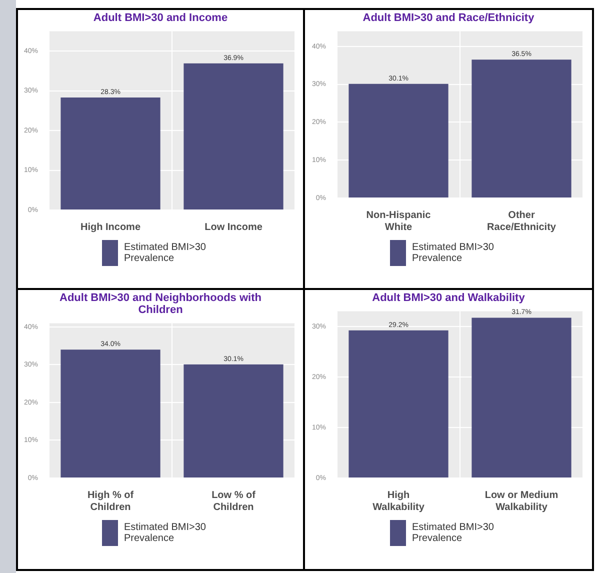  I want to click on x-tick-label: Non-Hispanic White, so click(398, 221).